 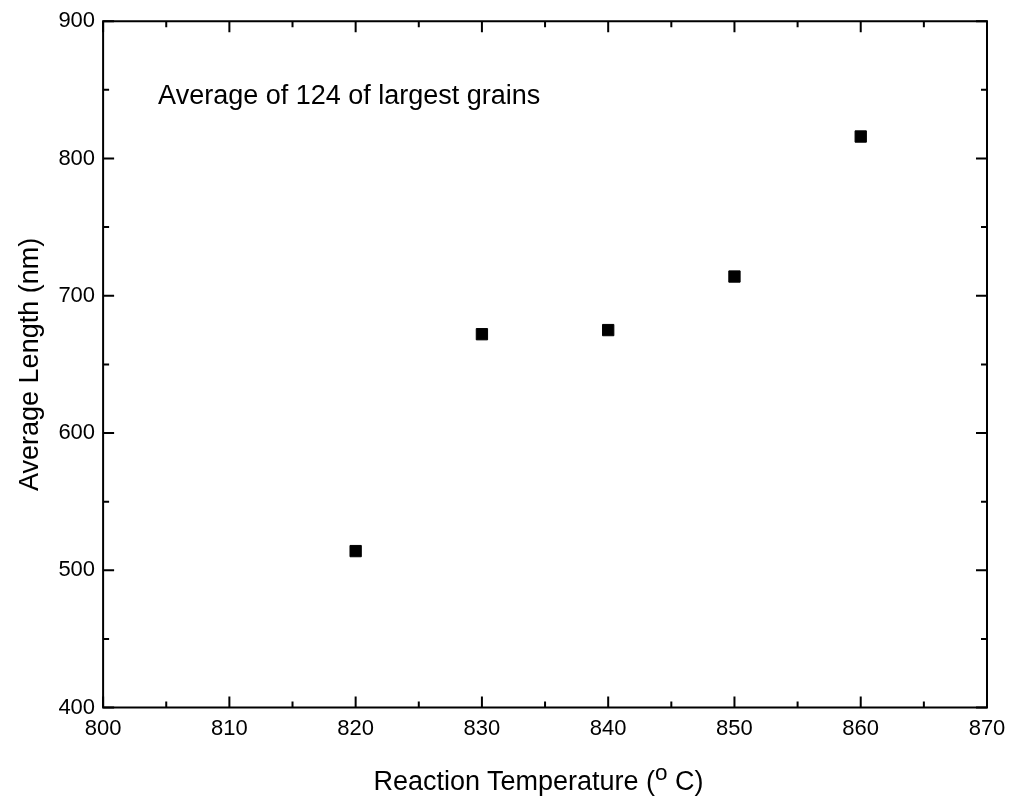 What do you see at coordinates (28, 364) in the screenshot?
I see `y-axis-title: Average Length (nm)` at bounding box center [28, 364].